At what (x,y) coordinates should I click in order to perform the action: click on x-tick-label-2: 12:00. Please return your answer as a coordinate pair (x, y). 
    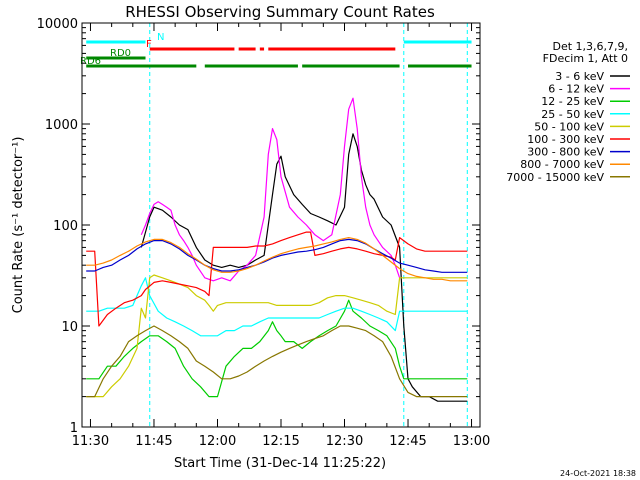
    Looking at the image, I should click on (217, 441).